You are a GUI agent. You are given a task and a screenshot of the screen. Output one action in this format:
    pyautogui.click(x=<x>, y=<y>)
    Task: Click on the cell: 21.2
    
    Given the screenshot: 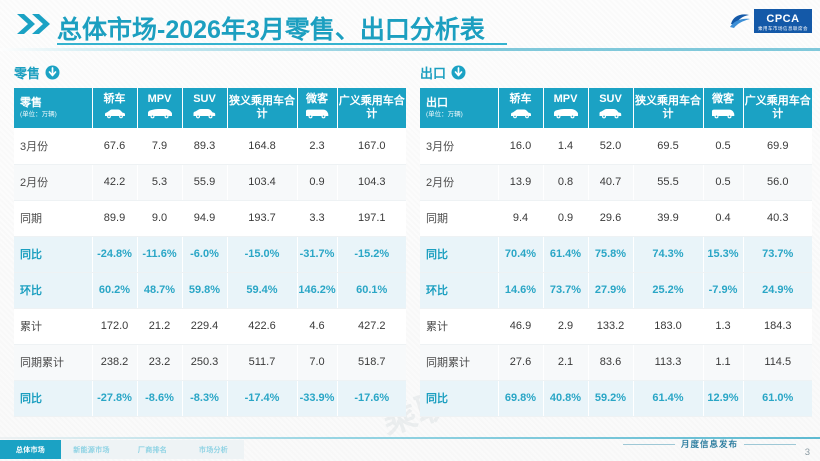 What is the action you would take?
    pyautogui.click(x=160, y=326)
    